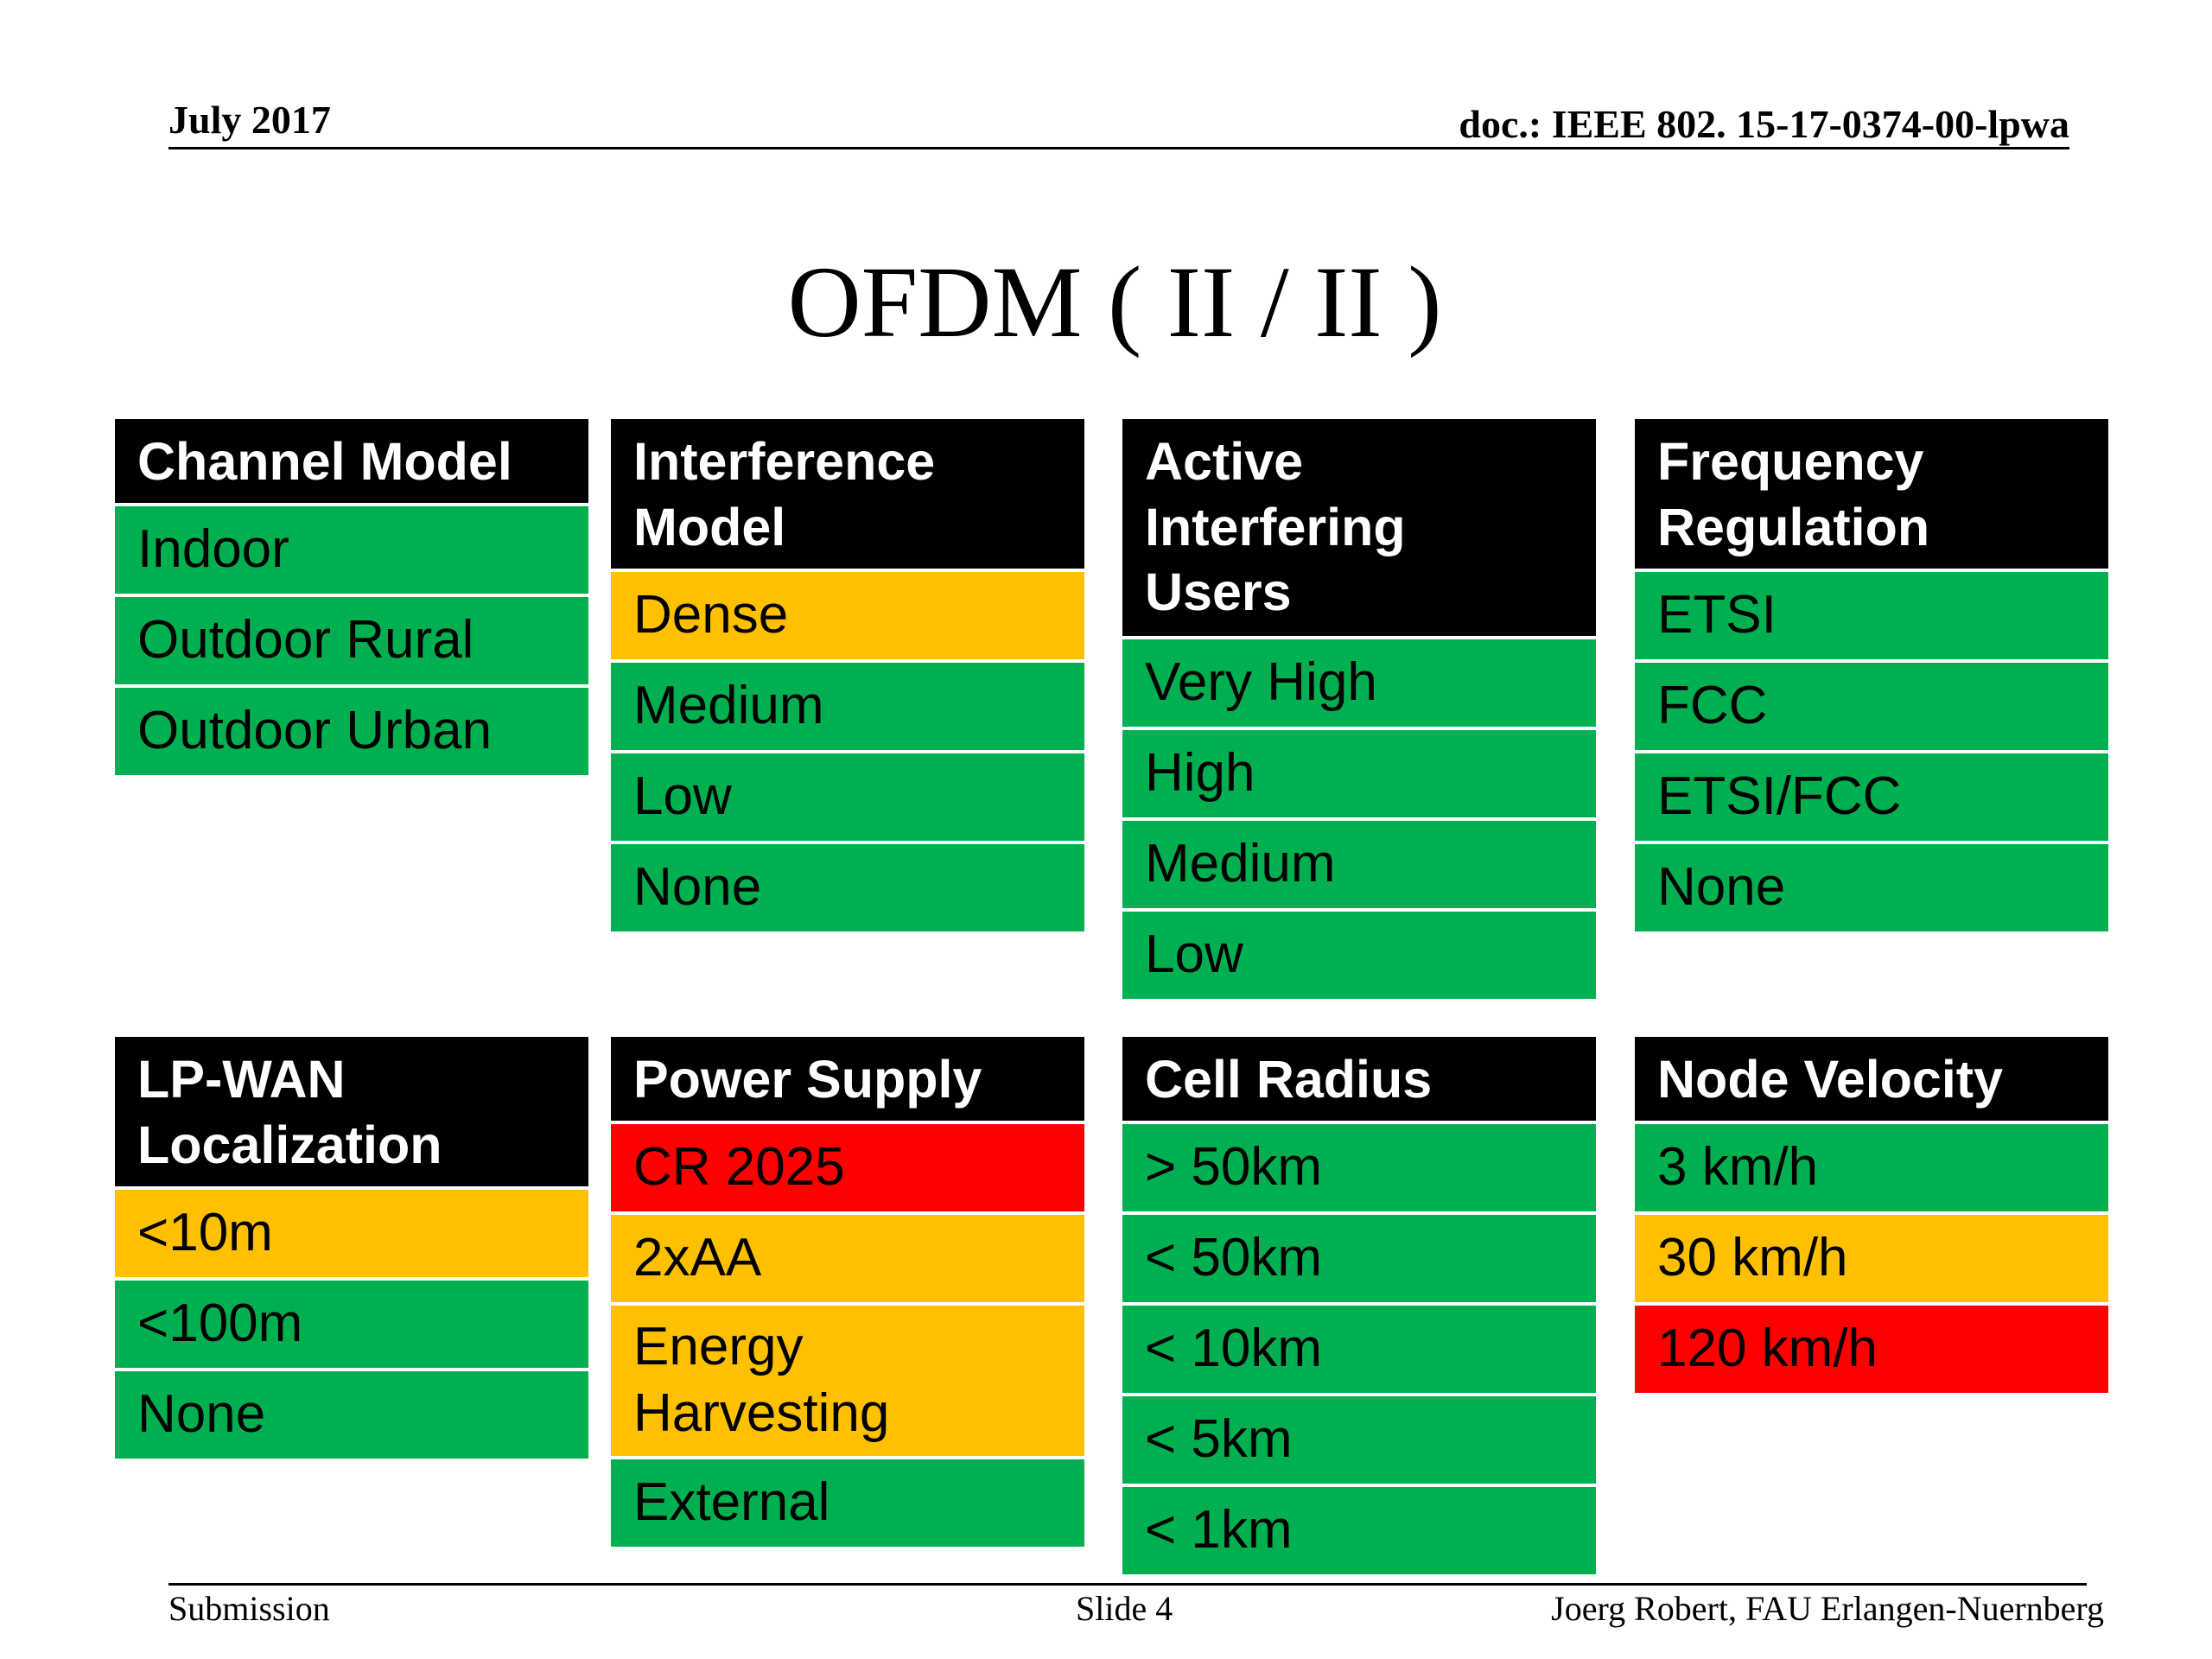 This screenshot has height=1659, width=2212. Describe the element at coordinates (1871, 1079) in the screenshot. I see `table-heading: Node Velocity` at that location.